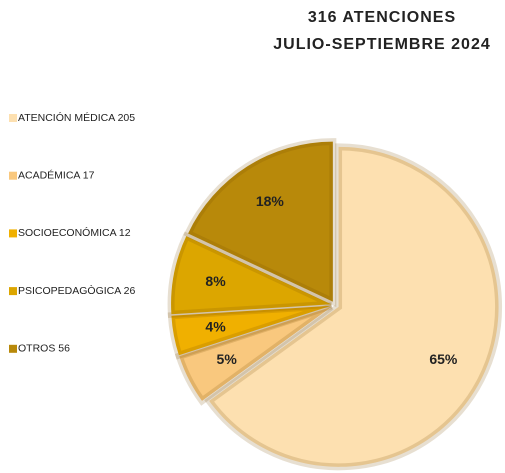  I want to click on legend-label: ATENCIÓN MÉDICA 205, so click(76, 117).